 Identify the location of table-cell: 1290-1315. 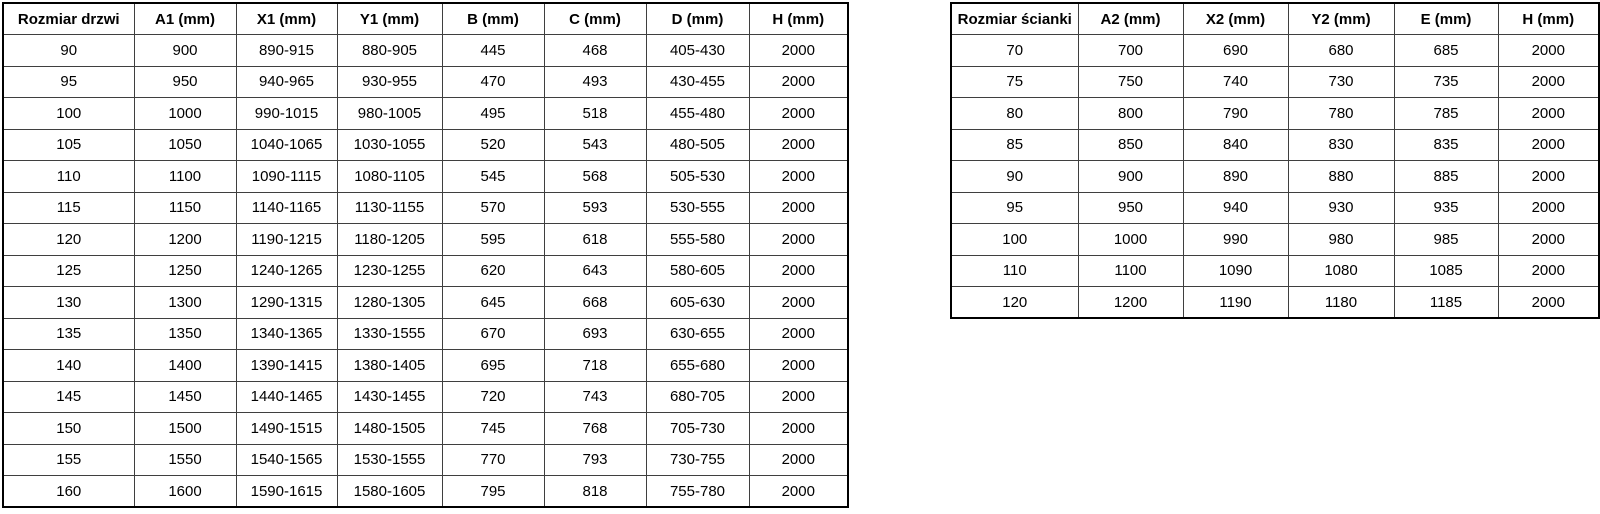
(286, 302).